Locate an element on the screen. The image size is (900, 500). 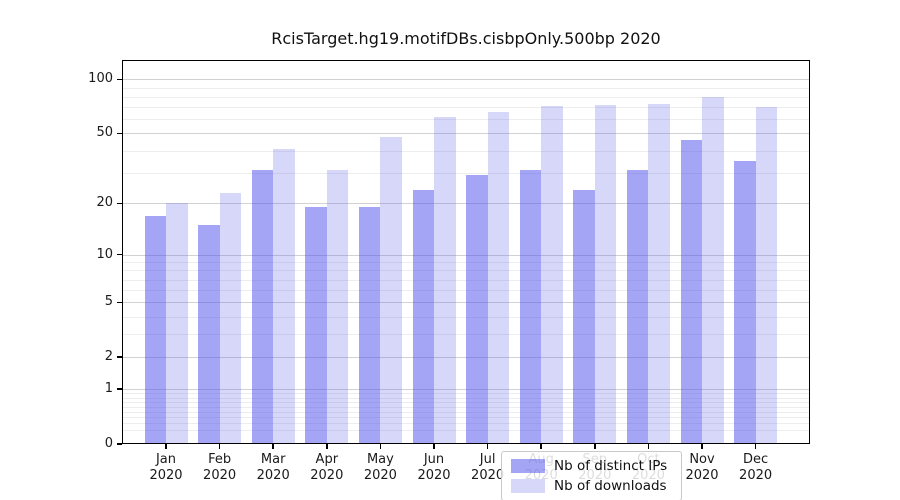
legend-item-downloads: Nb of downloads is located at coordinates (589, 486).